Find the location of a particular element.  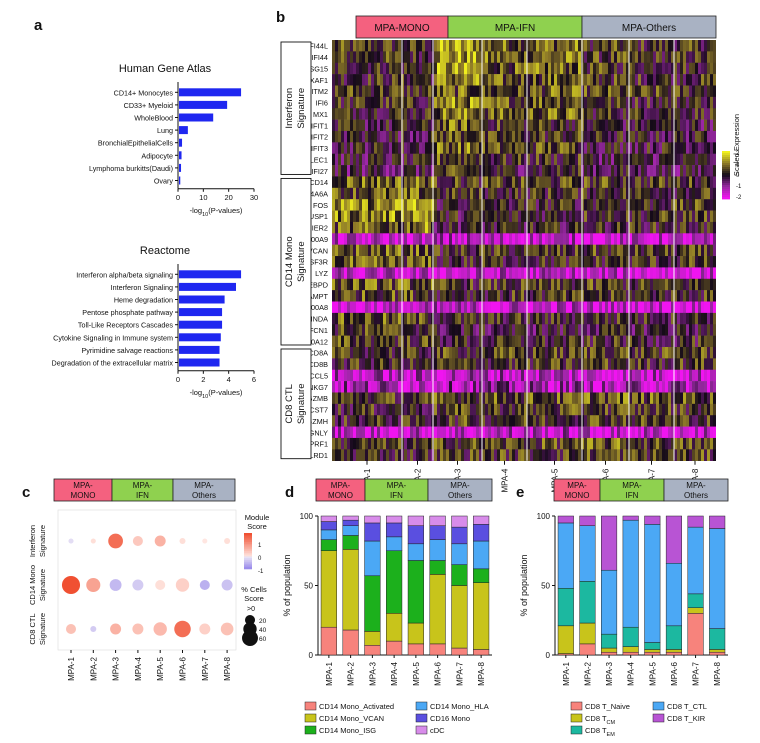

gene-label: ISG15 is located at coordinates (317, 68).